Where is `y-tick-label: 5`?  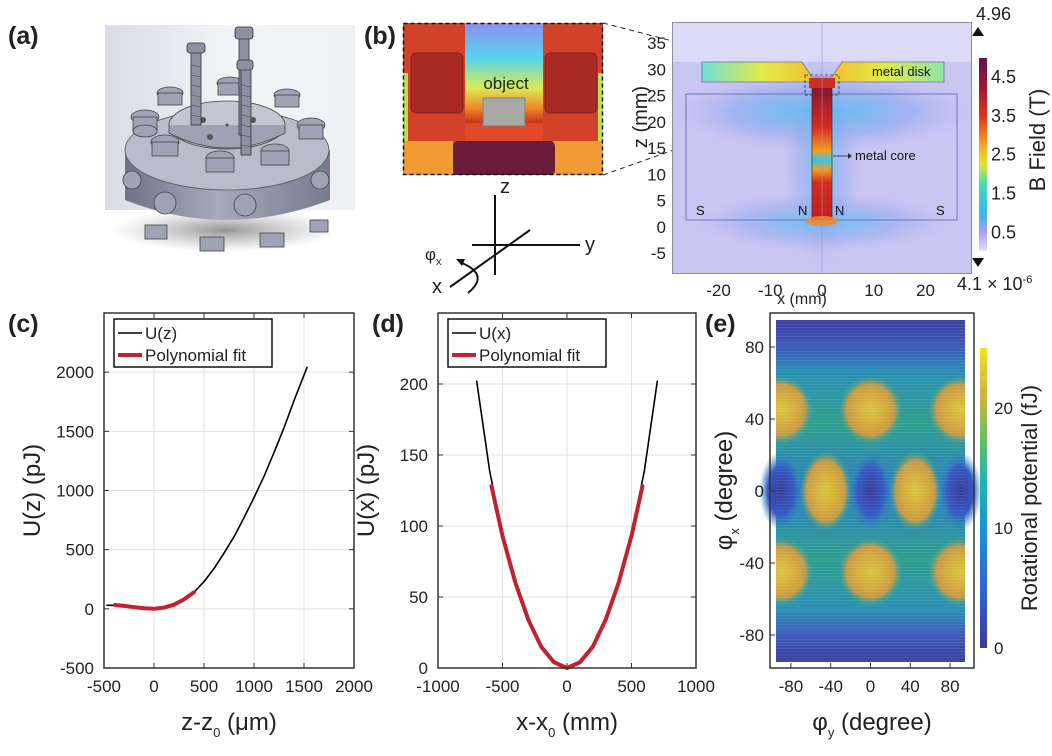
y-tick-label: 5 is located at coordinates (661, 201).